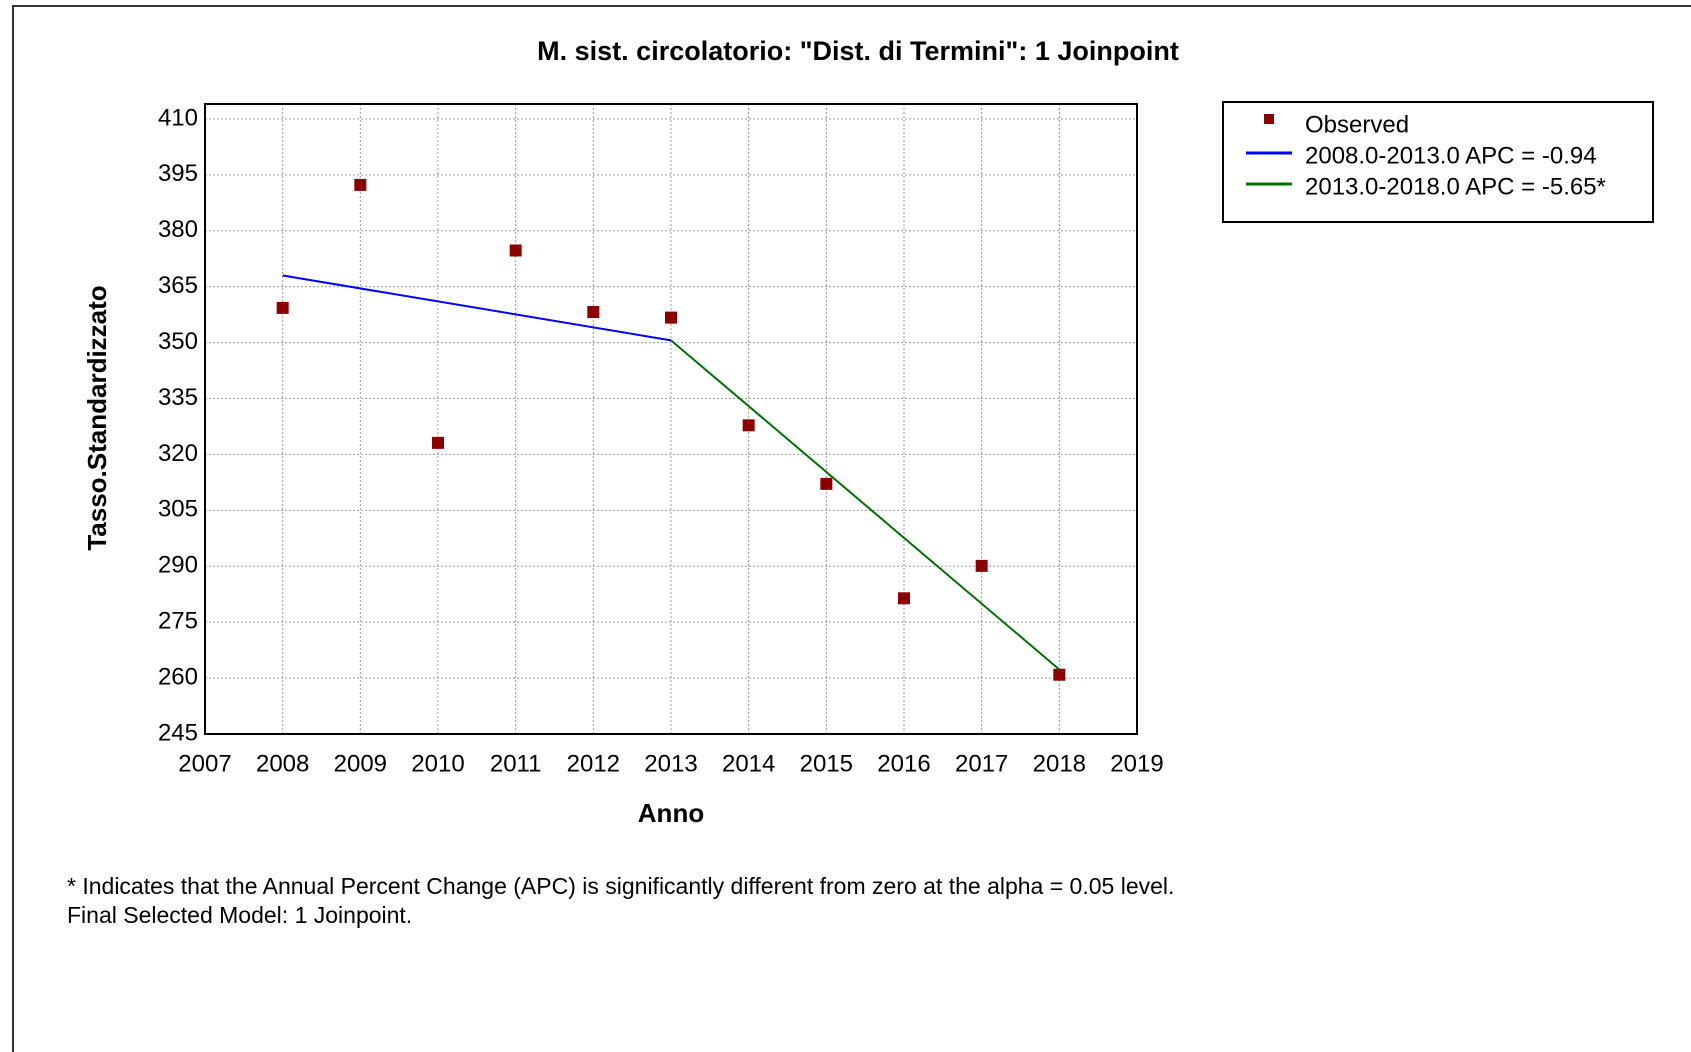 This screenshot has width=1691, height=1052. Describe the element at coordinates (516, 763) in the screenshot. I see `x-tick-label: 2011` at that location.